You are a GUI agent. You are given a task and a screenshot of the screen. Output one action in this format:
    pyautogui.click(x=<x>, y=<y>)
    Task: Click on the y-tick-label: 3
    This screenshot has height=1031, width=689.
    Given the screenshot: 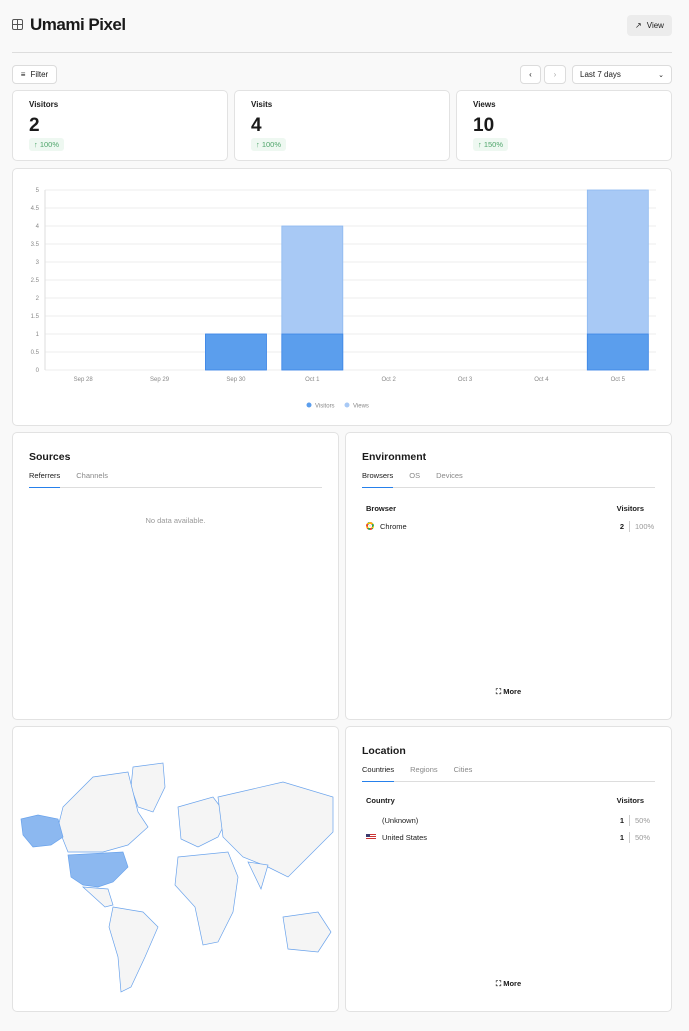 What is the action you would take?
    pyautogui.click(x=38, y=263)
    